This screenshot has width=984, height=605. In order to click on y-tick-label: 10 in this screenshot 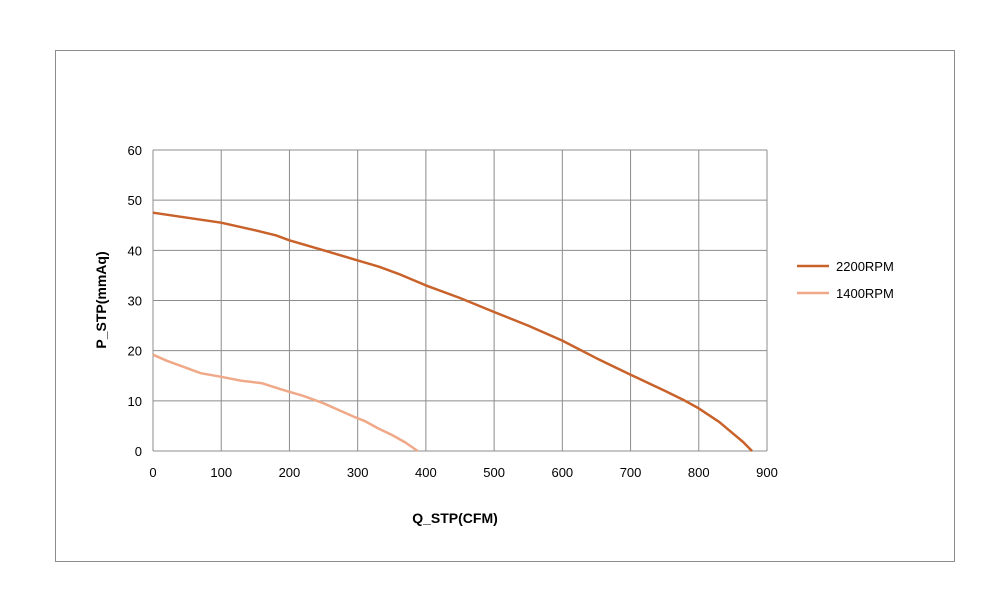, I will do `click(135, 401)`.